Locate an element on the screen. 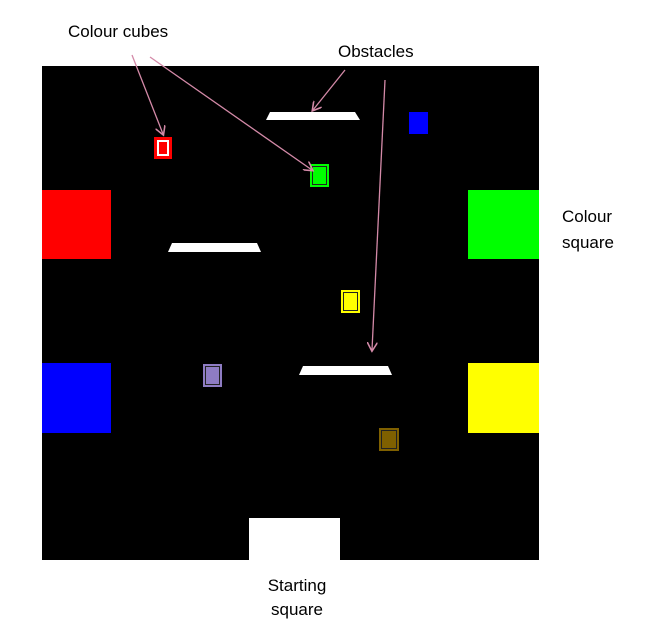  starting-square is located at coordinates (294, 539).